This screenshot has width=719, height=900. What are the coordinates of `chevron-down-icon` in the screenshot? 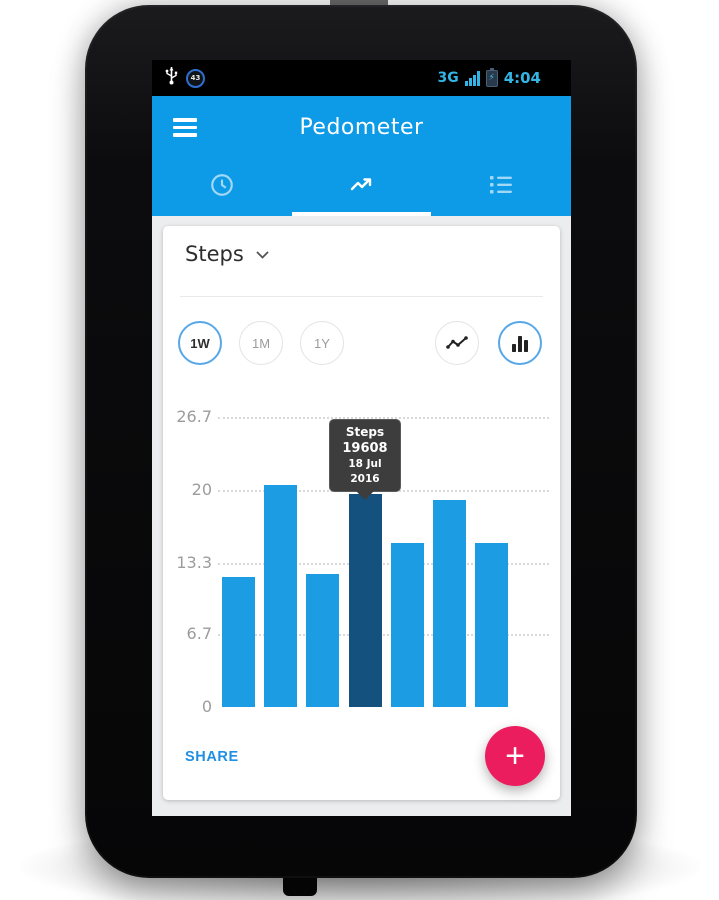 It's located at (262, 254).